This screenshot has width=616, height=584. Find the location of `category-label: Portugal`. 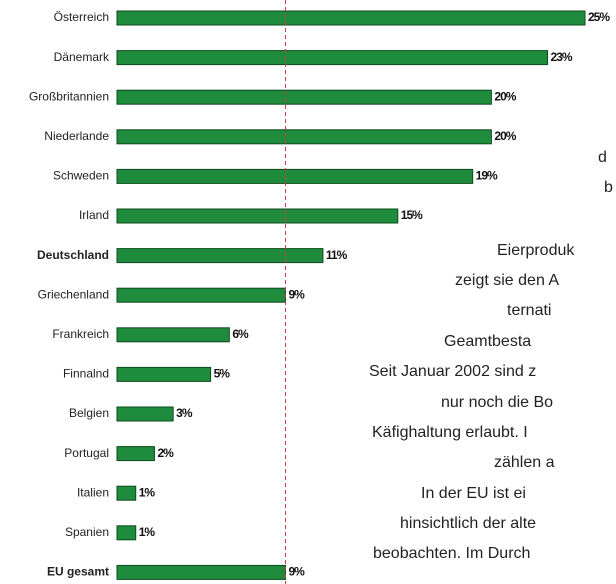

category-label: Portugal is located at coordinates (86, 453).